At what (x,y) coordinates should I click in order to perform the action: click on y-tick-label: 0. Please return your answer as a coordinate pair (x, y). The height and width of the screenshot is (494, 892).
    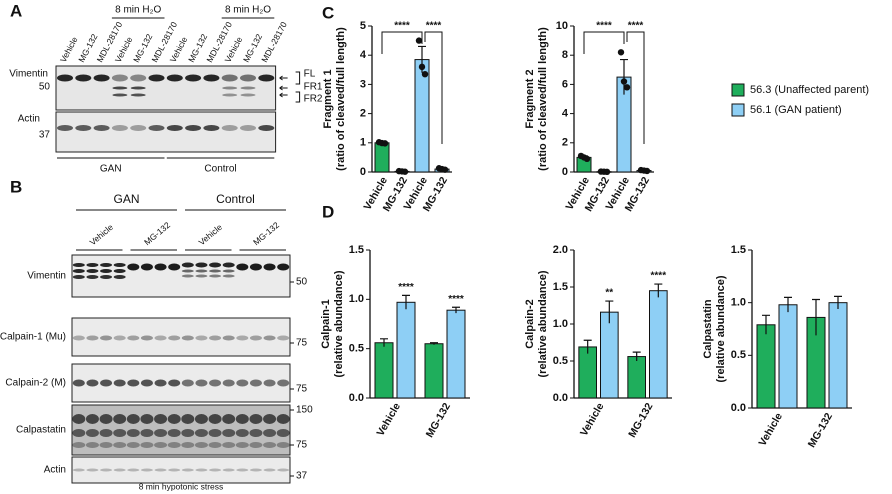
    Looking at the image, I should click on (565, 172).